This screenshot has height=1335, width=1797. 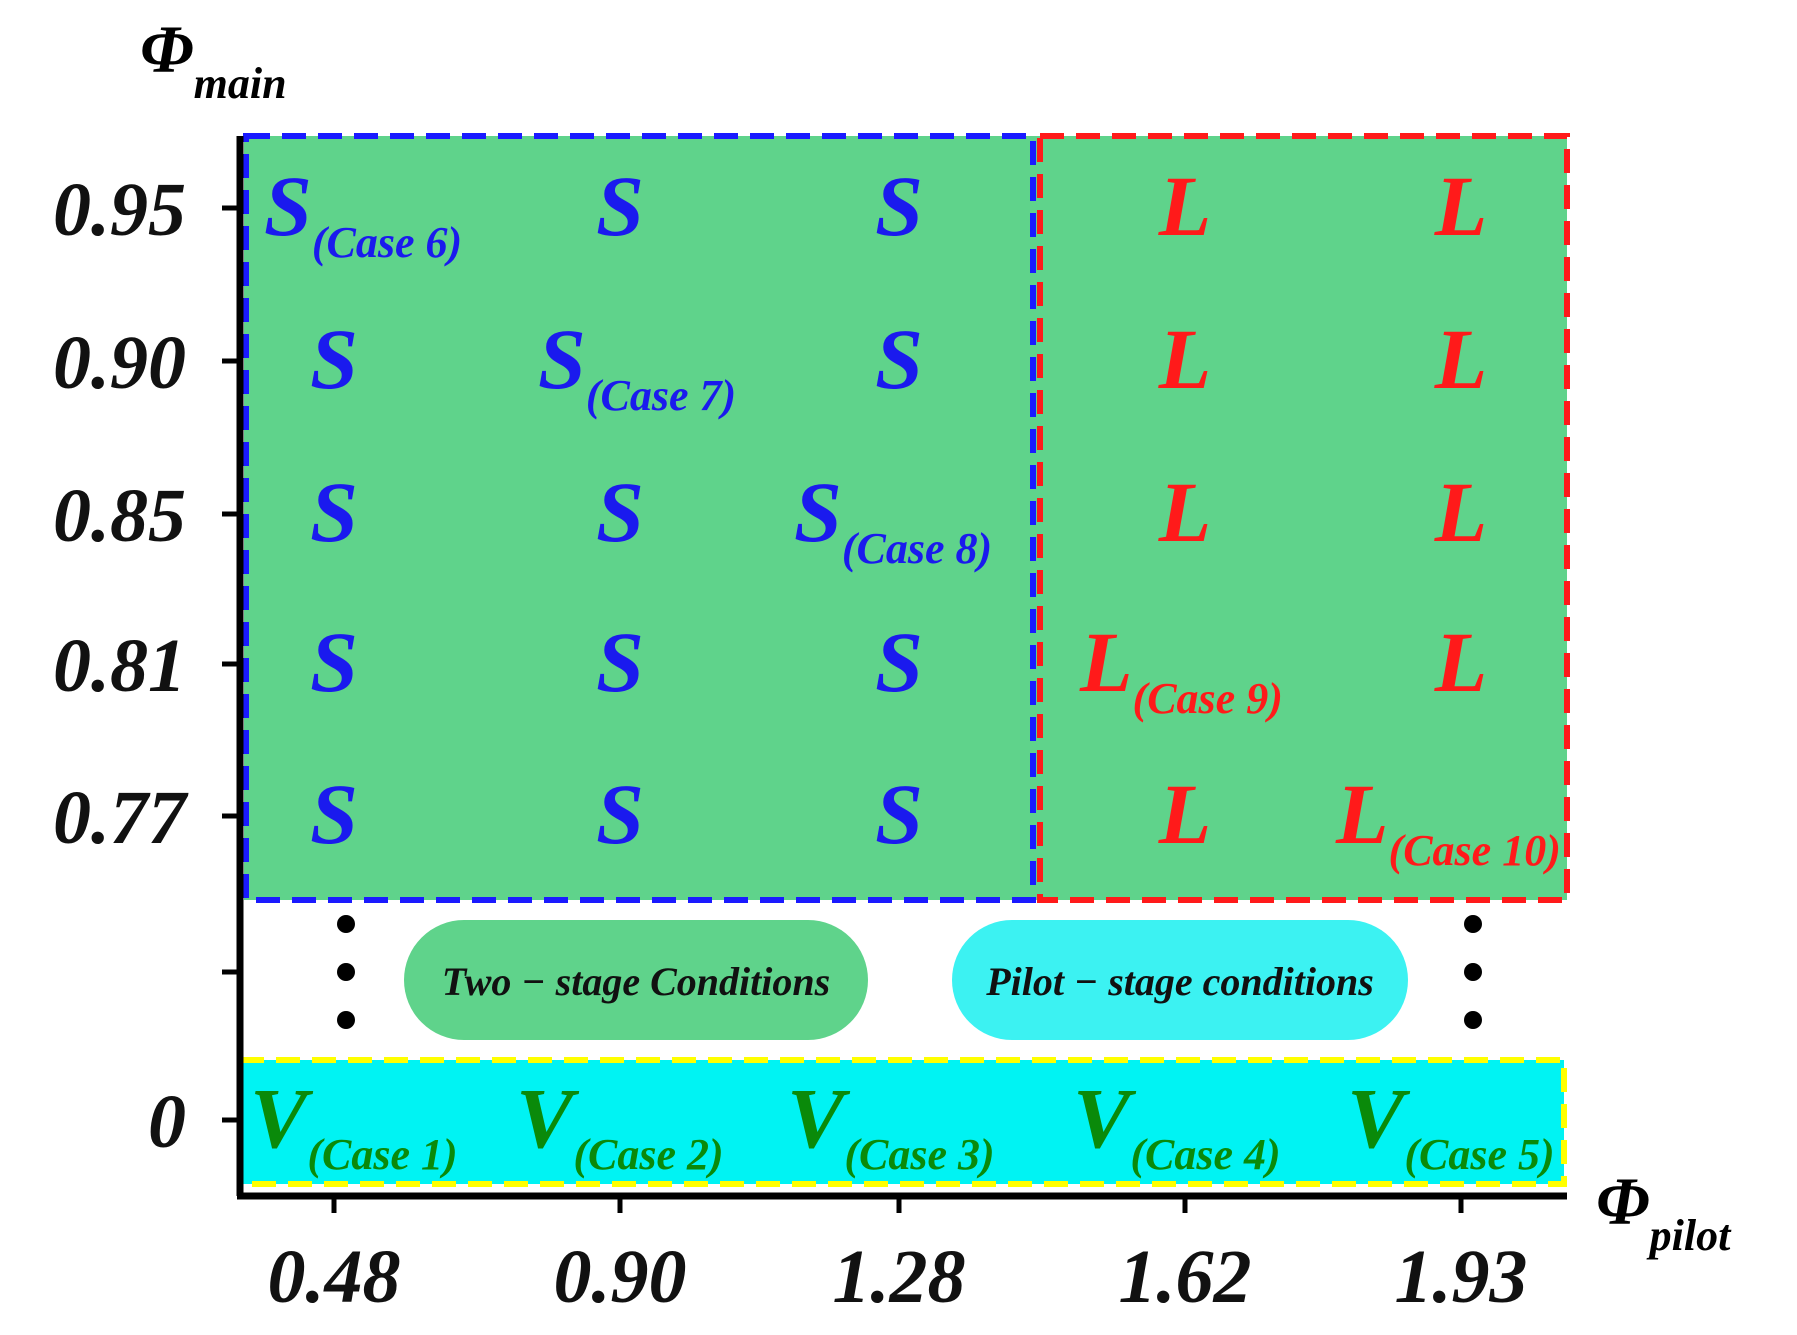 What do you see at coordinates (240, 83) in the screenshot?
I see `y-axis-title-sub: main` at bounding box center [240, 83].